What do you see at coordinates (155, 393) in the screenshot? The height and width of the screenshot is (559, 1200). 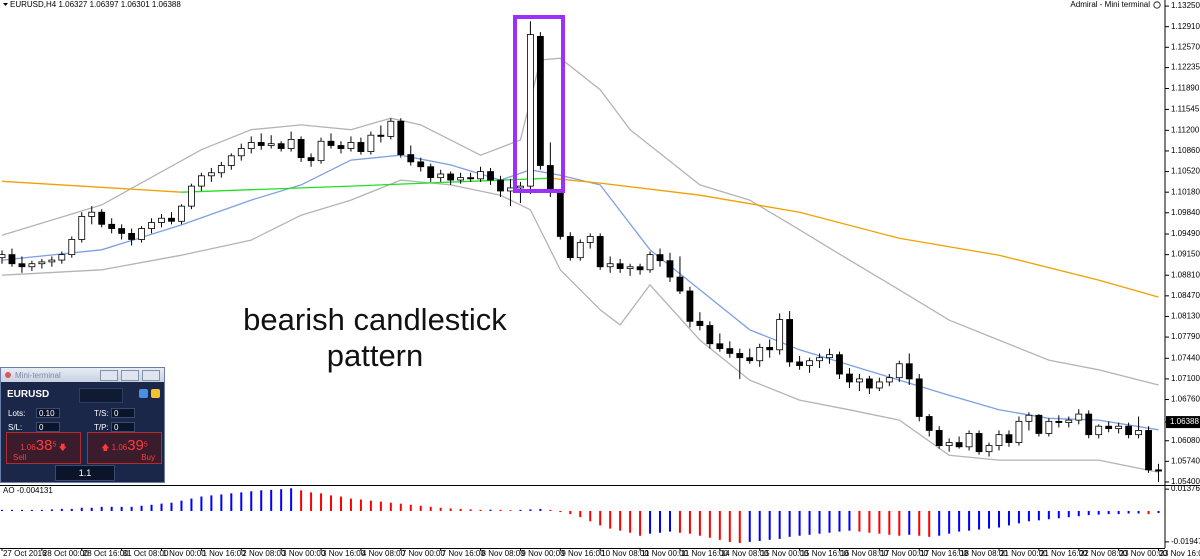 I see `info-icon` at bounding box center [155, 393].